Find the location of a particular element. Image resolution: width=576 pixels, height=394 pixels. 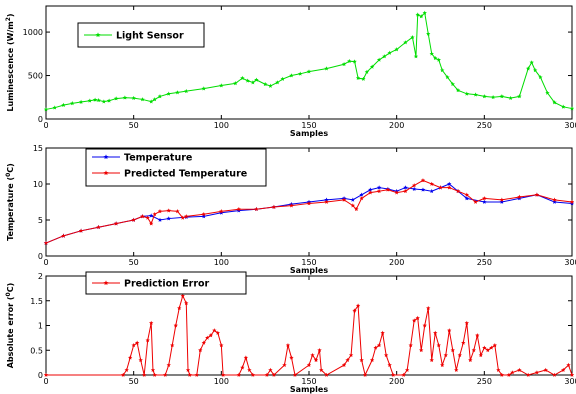

chart3-legend-box is located at coordinates (166, 283).